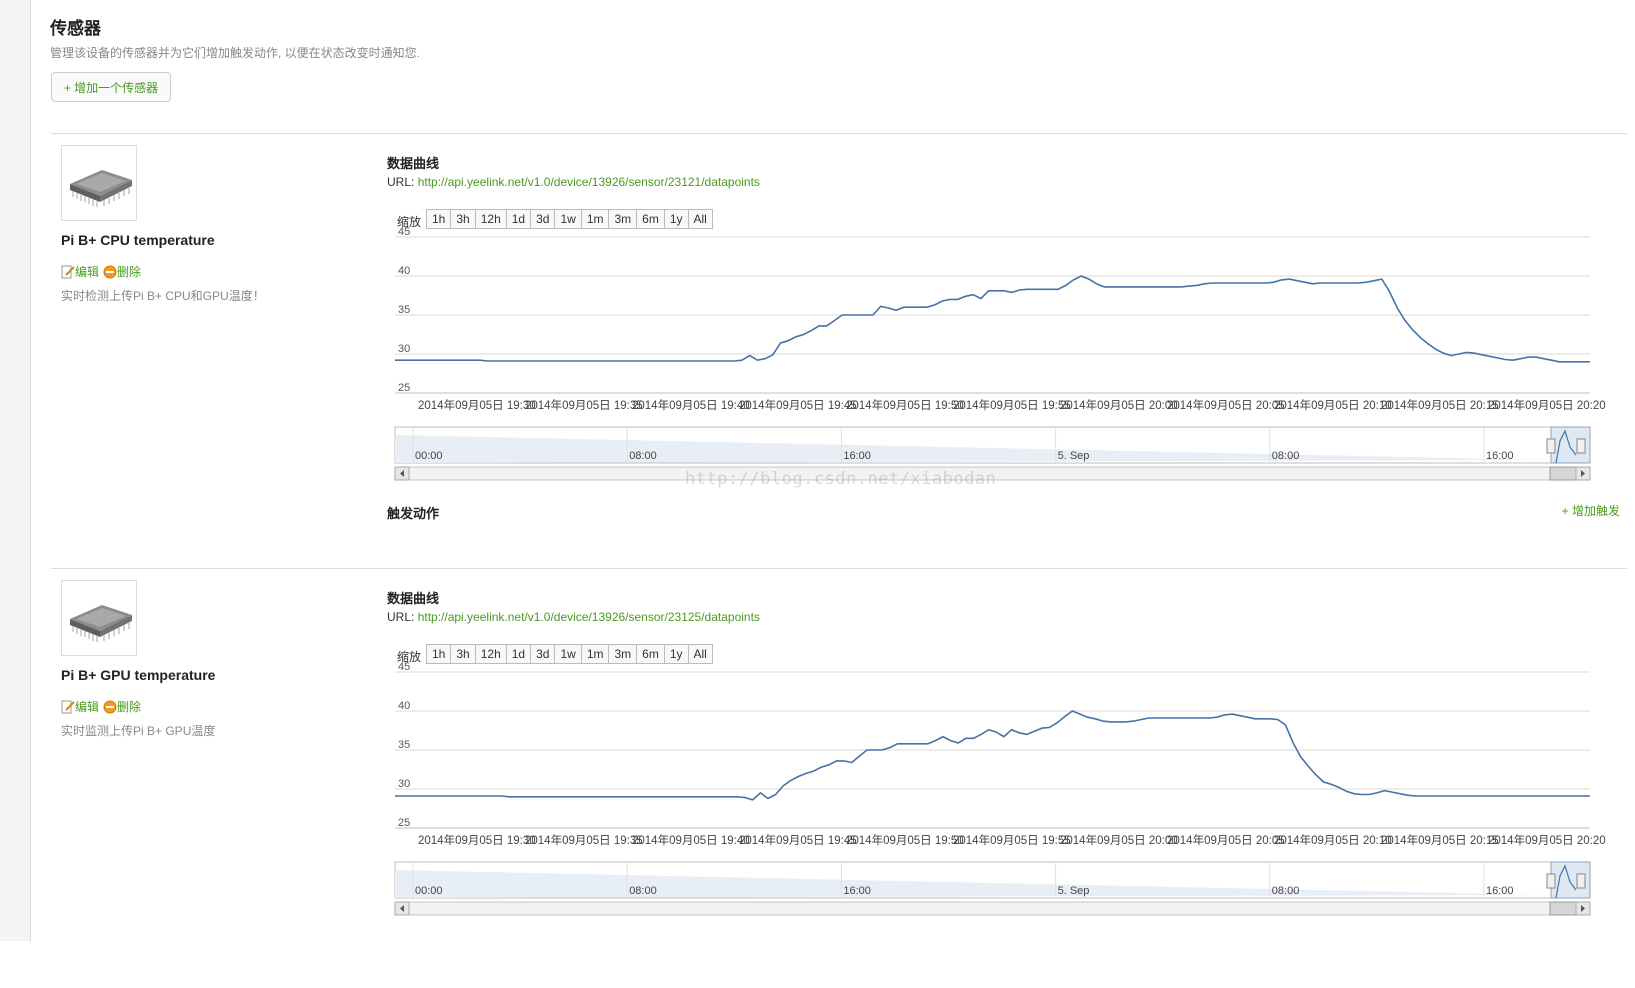 This screenshot has height=988, width=1635. I want to click on y-tick-label: 40, so click(404, 271).